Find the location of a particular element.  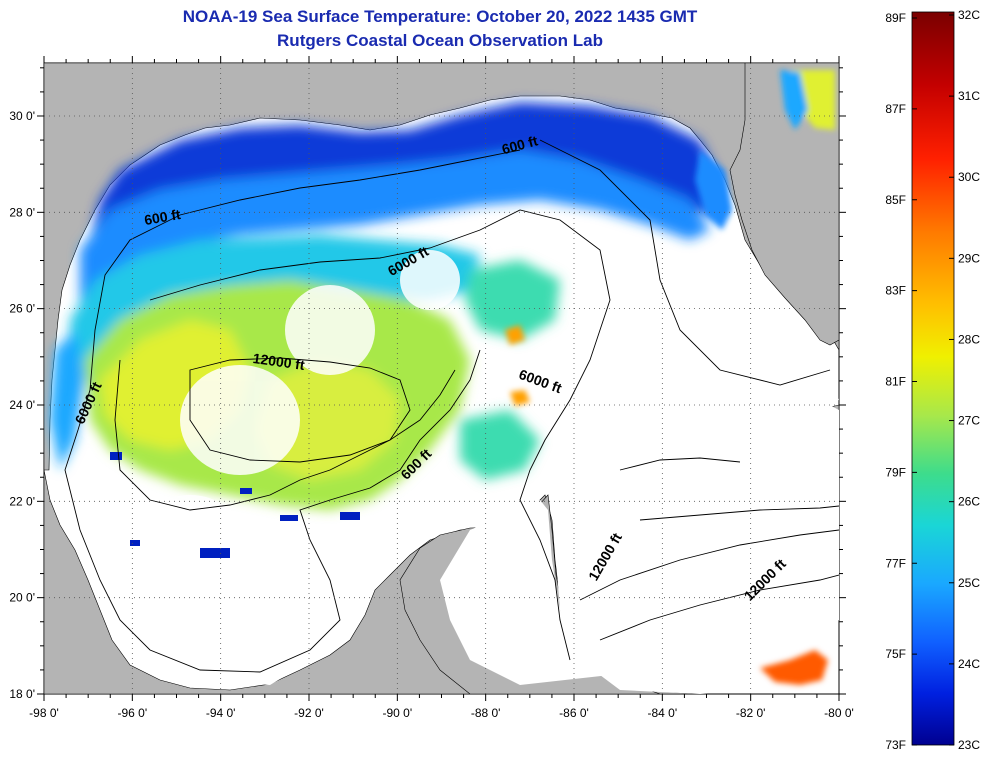

colorbar-c-label: 31C is located at coordinates (969, 96).